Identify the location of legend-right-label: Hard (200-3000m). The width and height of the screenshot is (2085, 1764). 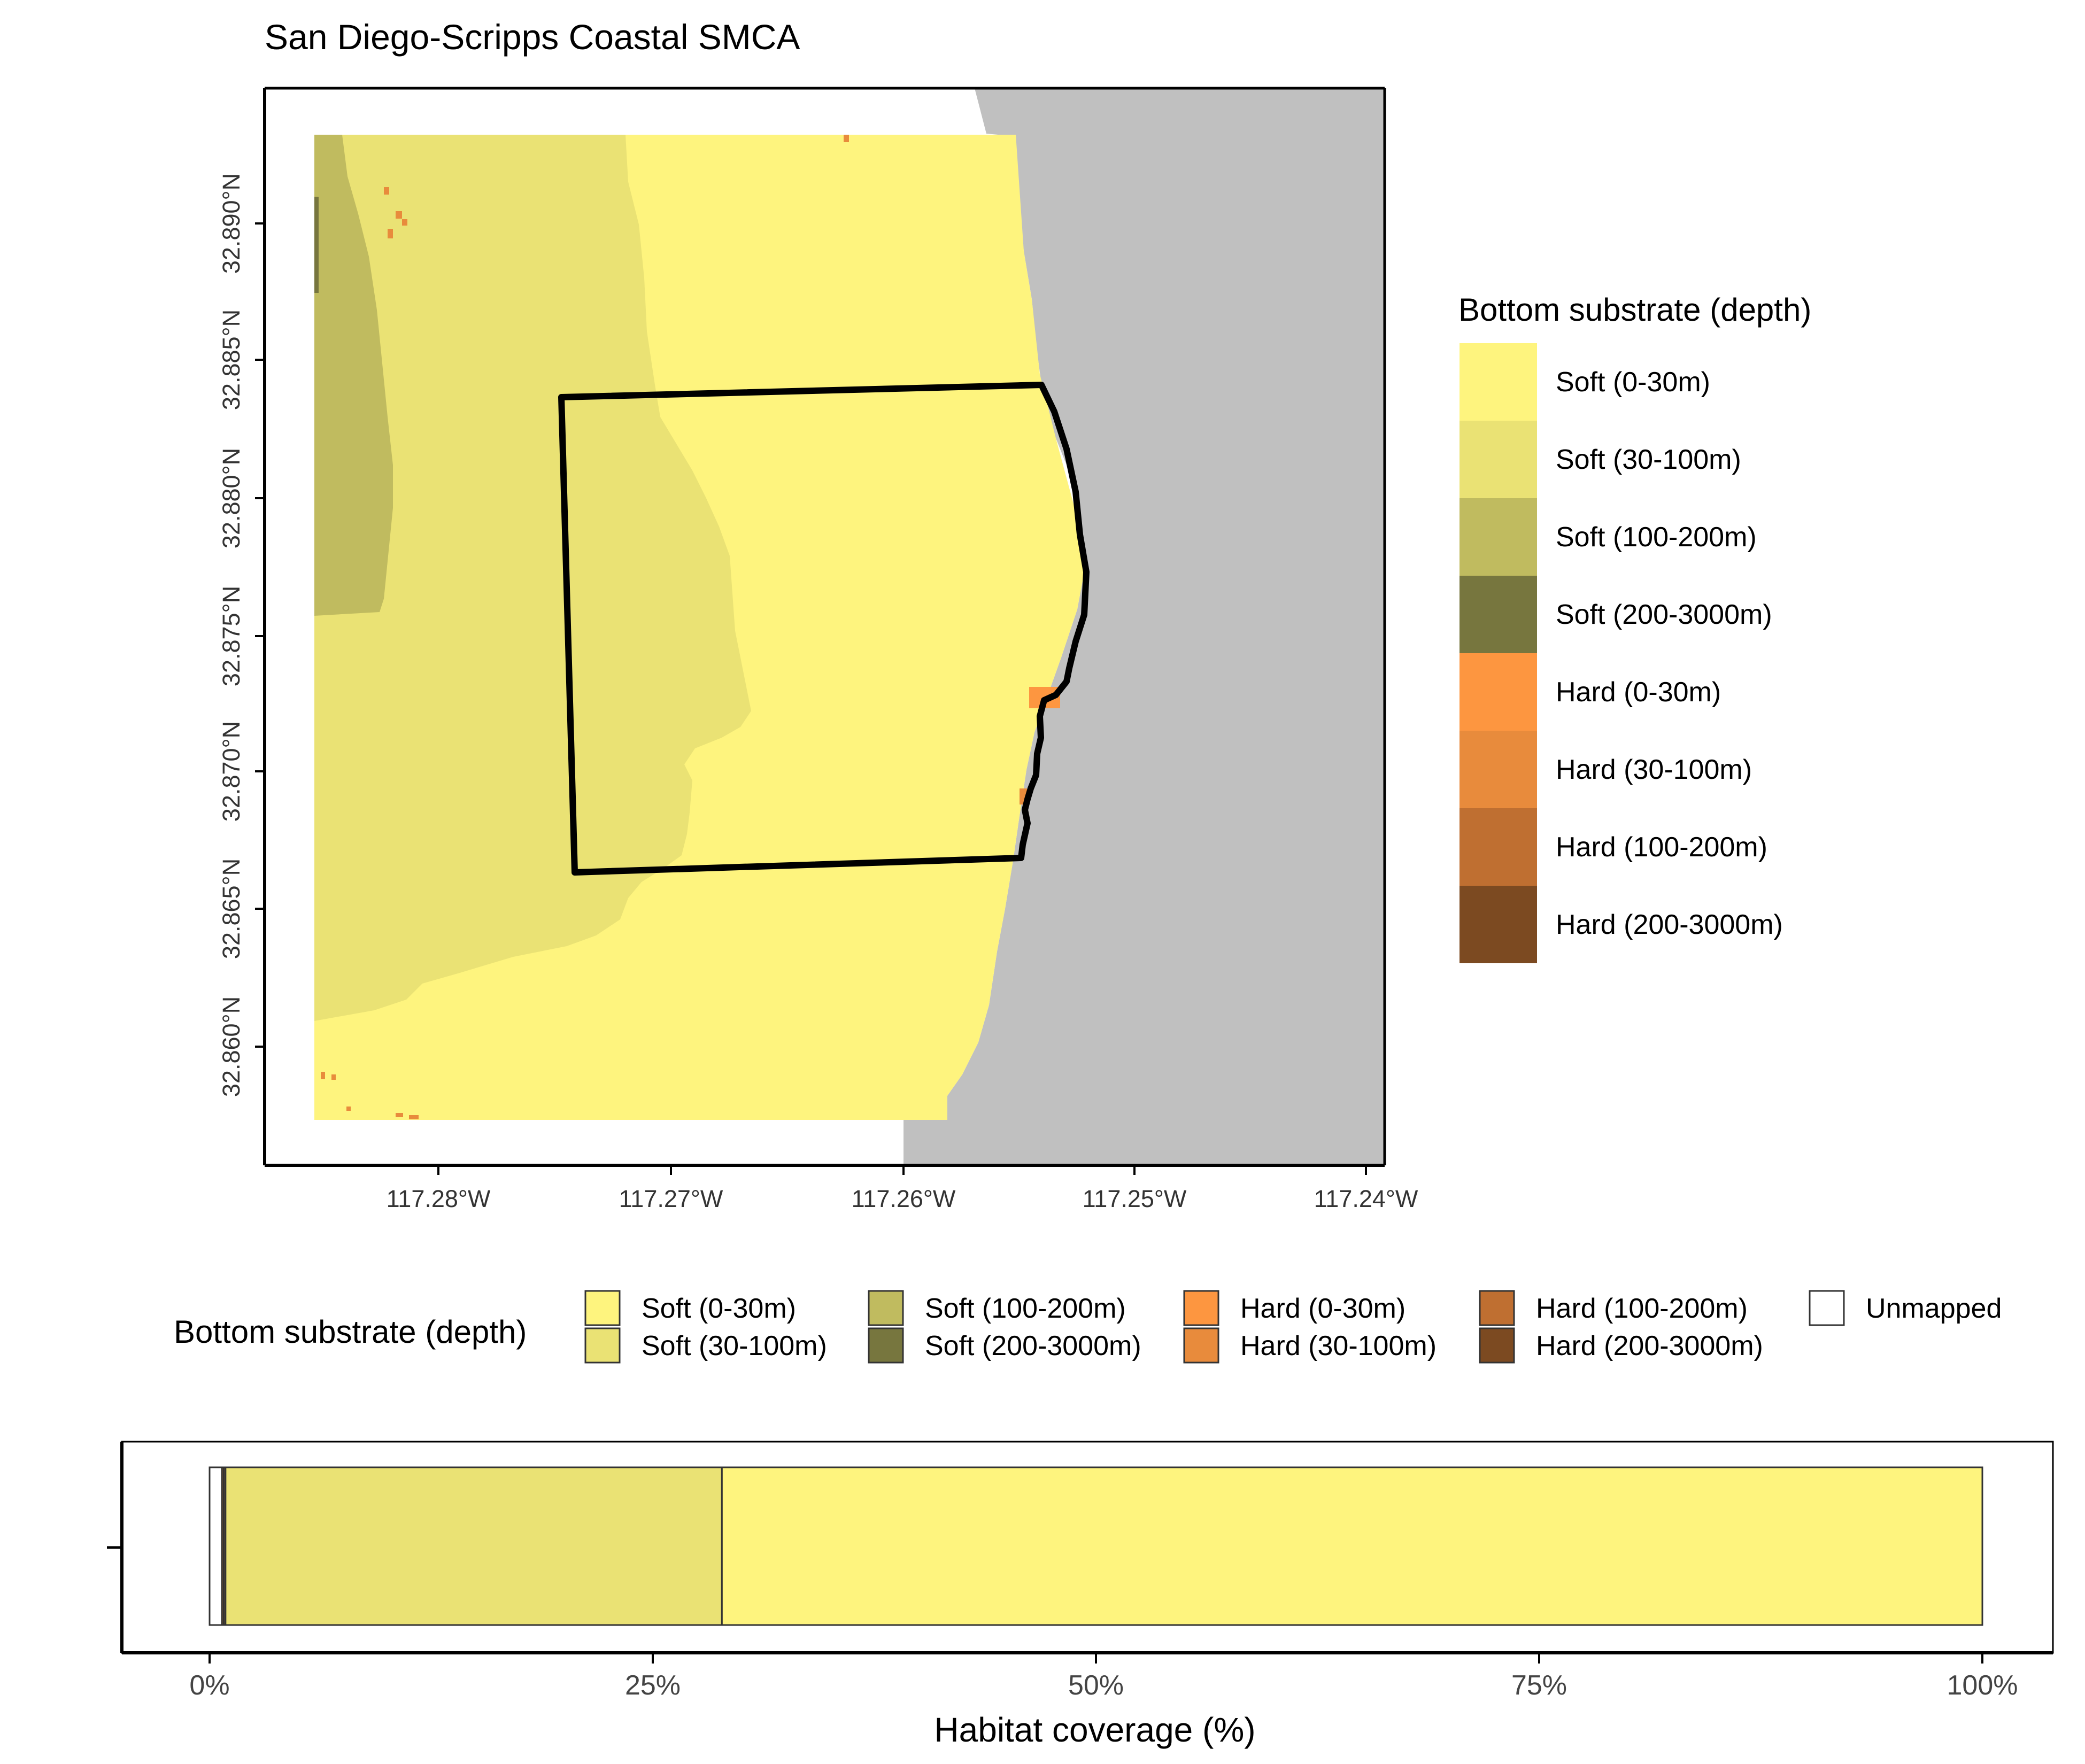
(1669, 924).